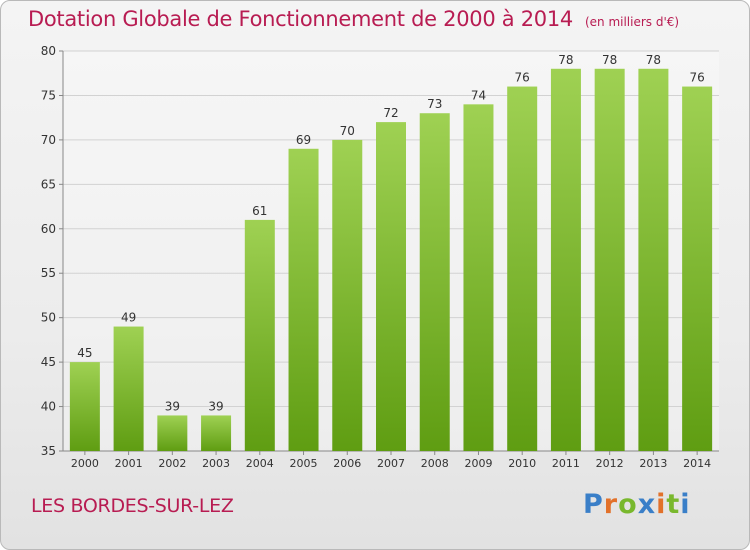 The height and width of the screenshot is (550, 750). What do you see at coordinates (48, 51) in the screenshot?
I see `y-tick-label: 80` at bounding box center [48, 51].